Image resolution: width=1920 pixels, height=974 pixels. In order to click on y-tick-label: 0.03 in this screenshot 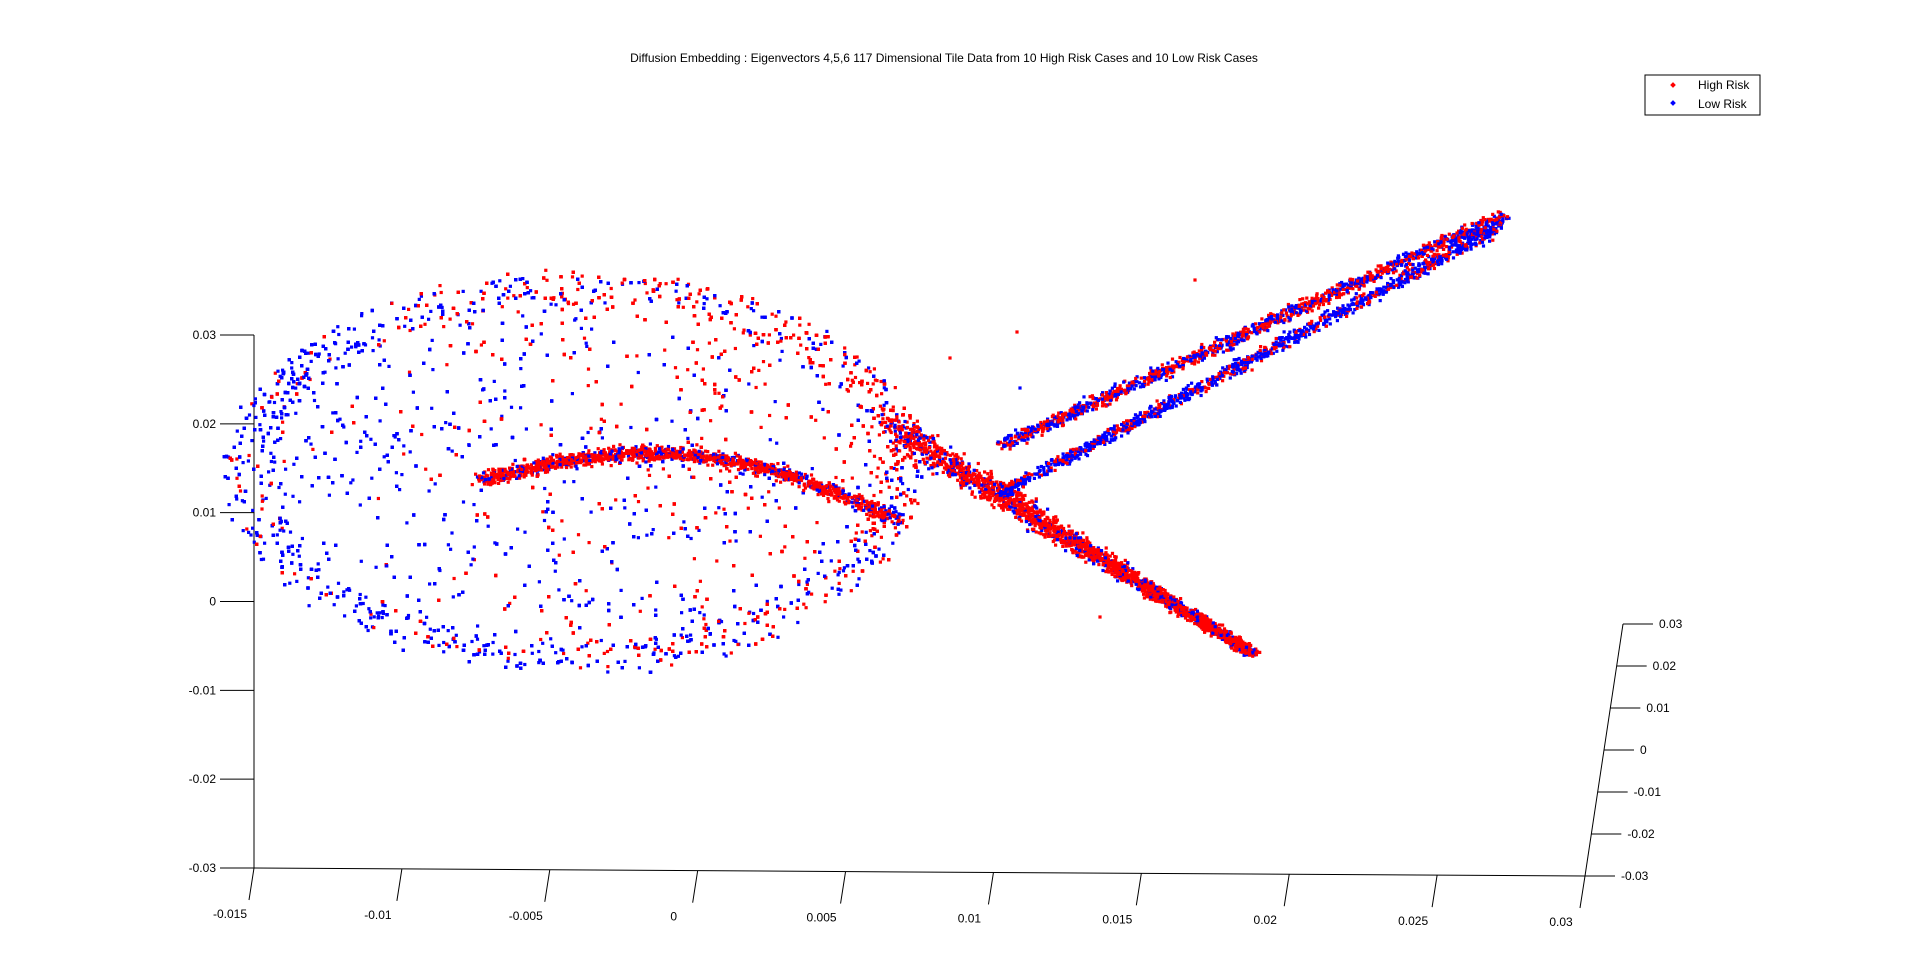, I will do `click(205, 335)`.